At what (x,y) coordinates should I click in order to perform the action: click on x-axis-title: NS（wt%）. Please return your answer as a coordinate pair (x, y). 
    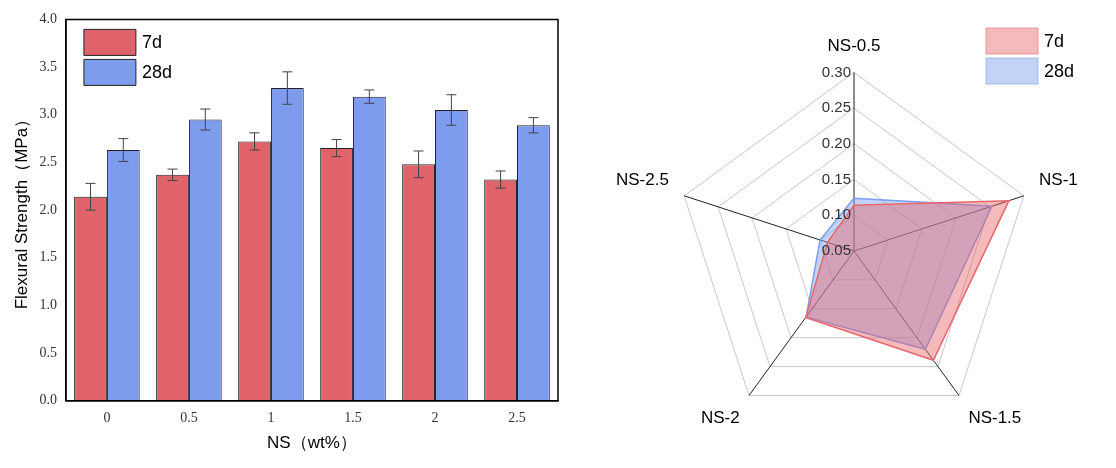
    Looking at the image, I should click on (312, 443).